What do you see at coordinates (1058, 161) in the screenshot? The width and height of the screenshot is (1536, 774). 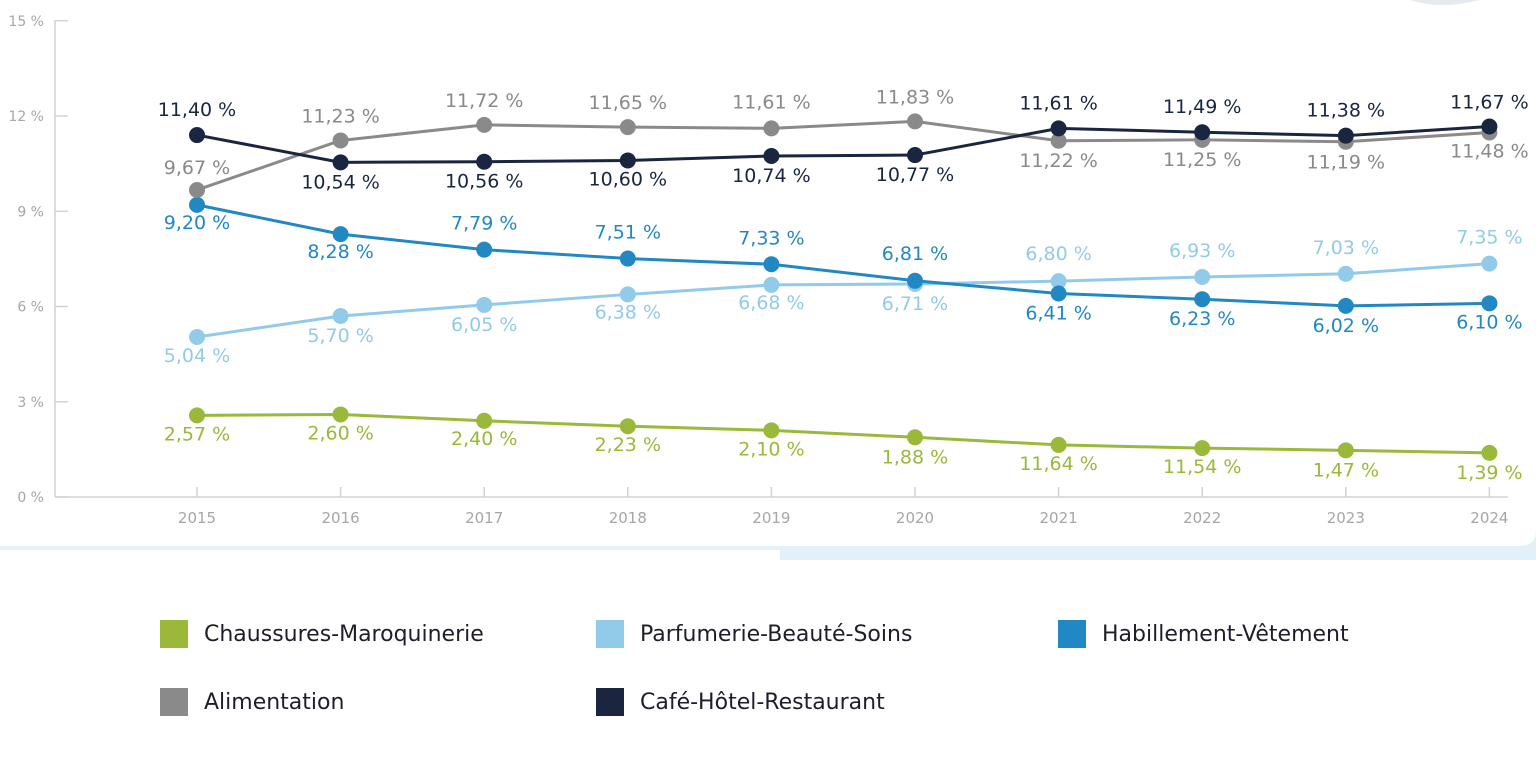 I see `data-label-alimentation: 11,22 %` at bounding box center [1058, 161].